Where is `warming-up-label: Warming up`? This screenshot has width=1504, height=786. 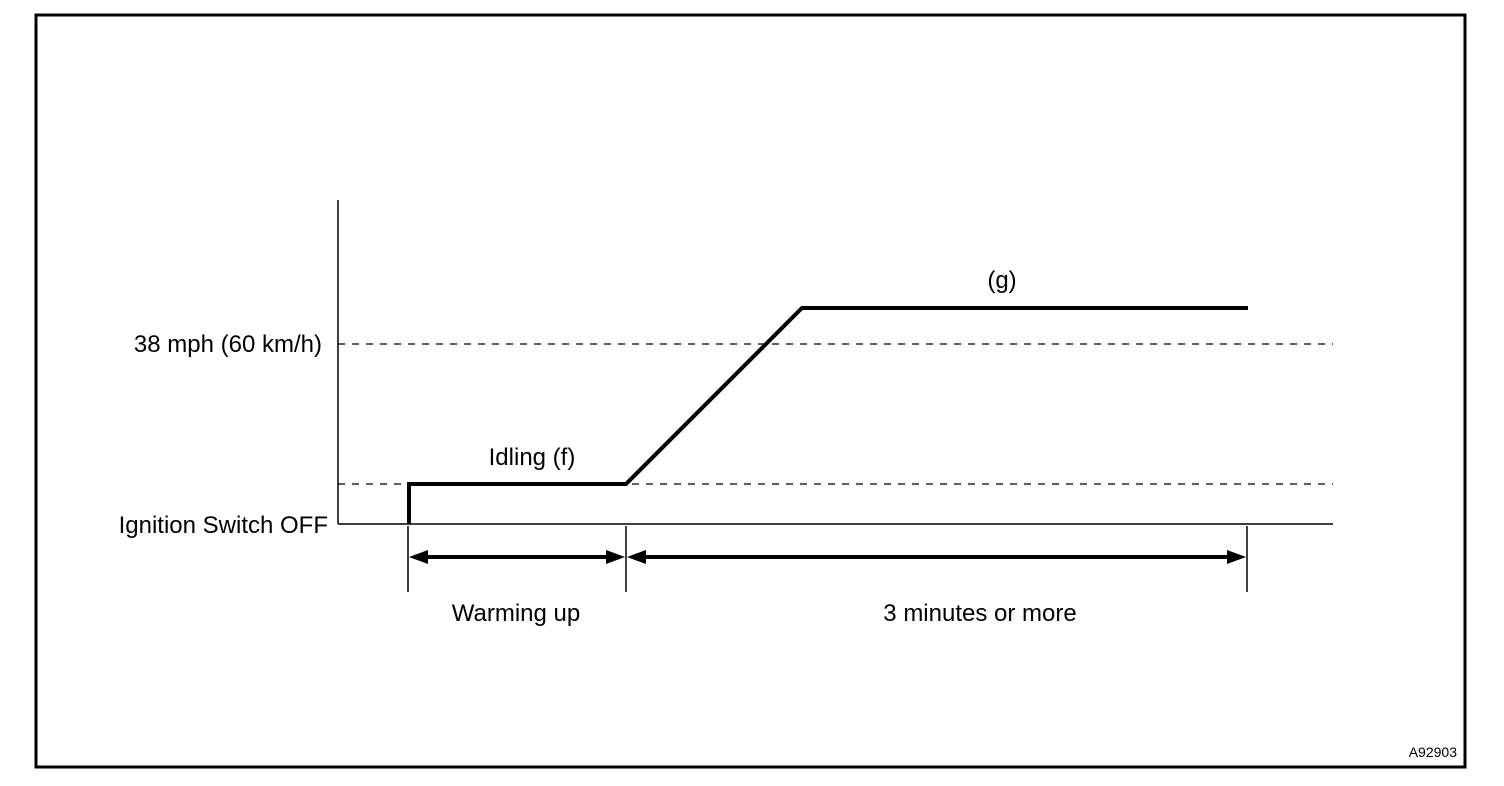
warming-up-label: Warming up is located at coordinates (516, 613).